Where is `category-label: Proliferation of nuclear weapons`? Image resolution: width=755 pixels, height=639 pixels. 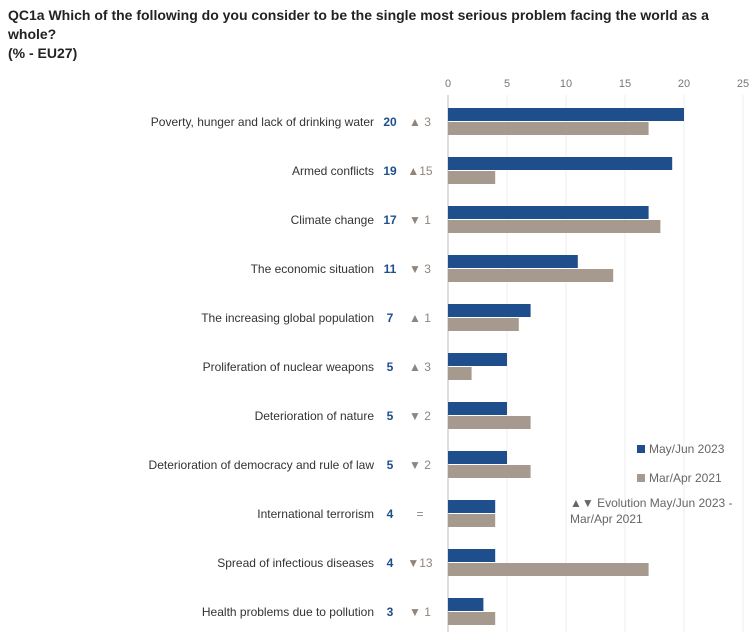 category-label: Proliferation of nuclear weapons is located at coordinates (288, 367).